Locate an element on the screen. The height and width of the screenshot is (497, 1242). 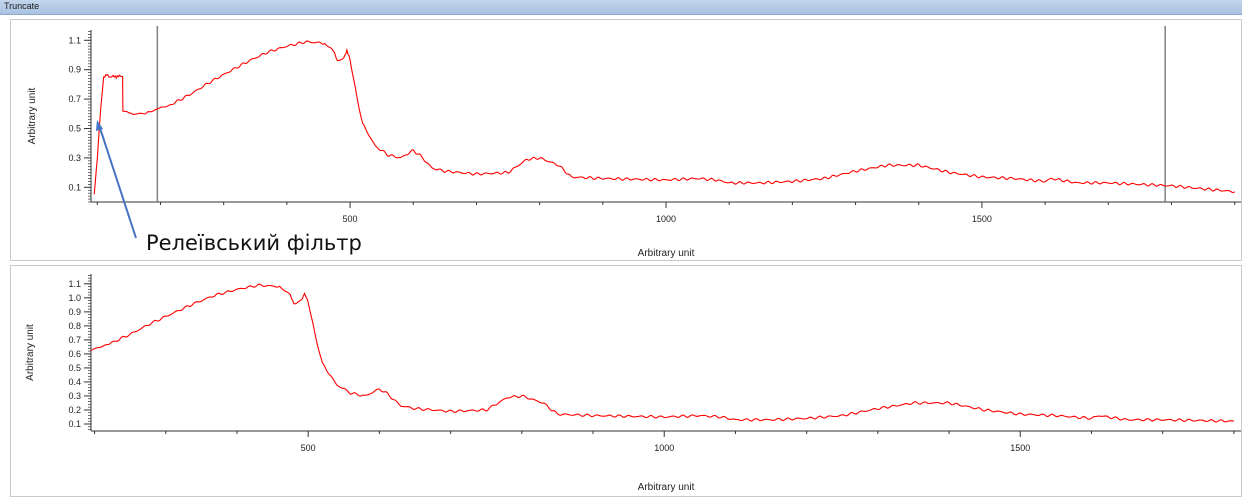
window-titlebar: Truncate is located at coordinates (621, 7).